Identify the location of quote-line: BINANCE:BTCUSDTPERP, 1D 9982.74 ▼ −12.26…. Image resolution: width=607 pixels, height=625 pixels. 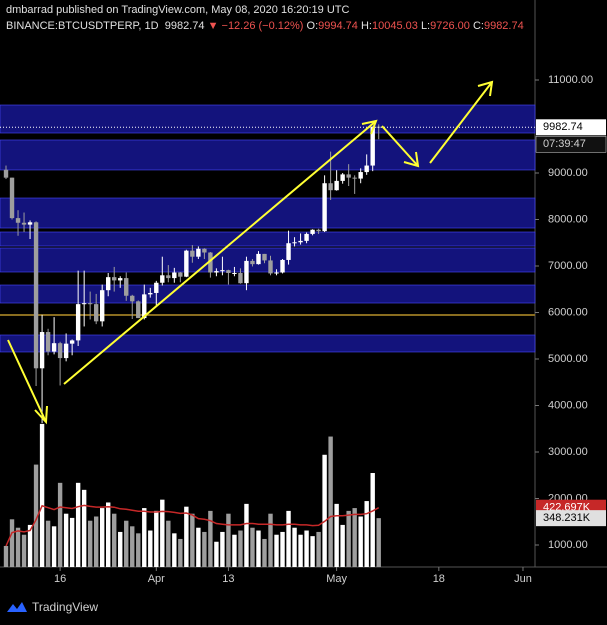
(265, 26).